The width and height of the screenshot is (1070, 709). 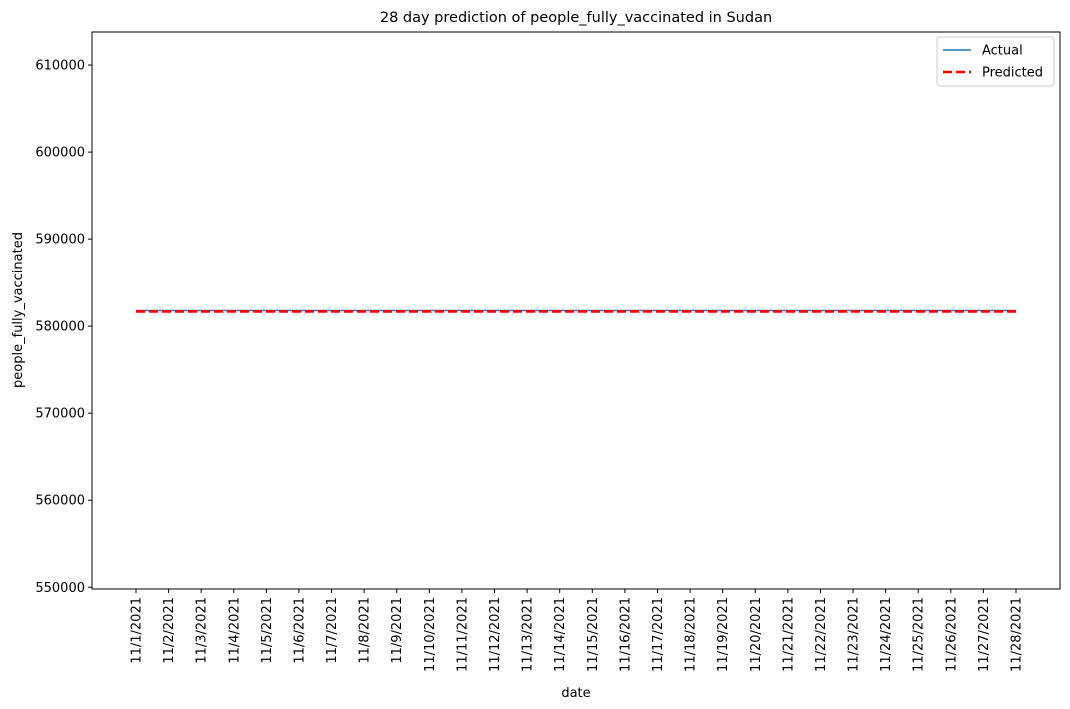 I want to click on x-tick-label: 11/13/2021, so click(x=528, y=634).